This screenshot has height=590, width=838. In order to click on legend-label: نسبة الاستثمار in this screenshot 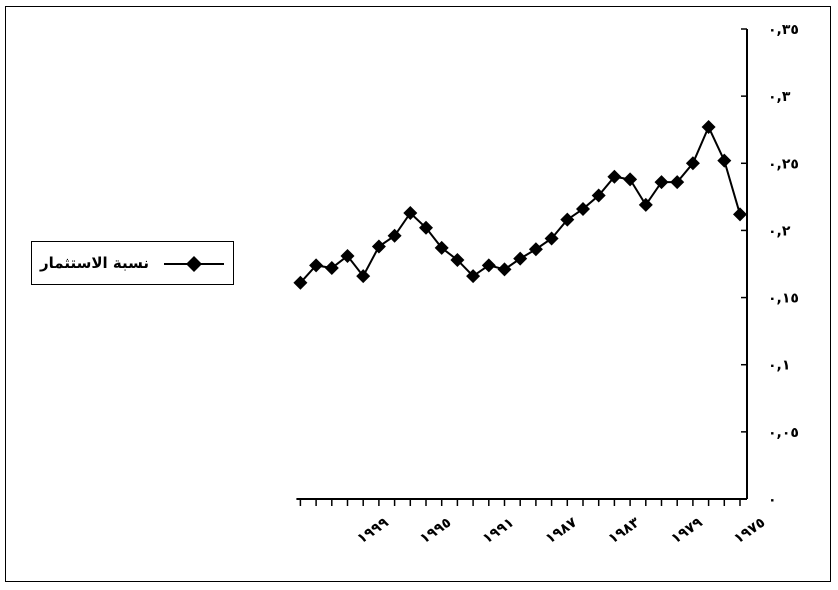, I will do `click(94, 263)`.